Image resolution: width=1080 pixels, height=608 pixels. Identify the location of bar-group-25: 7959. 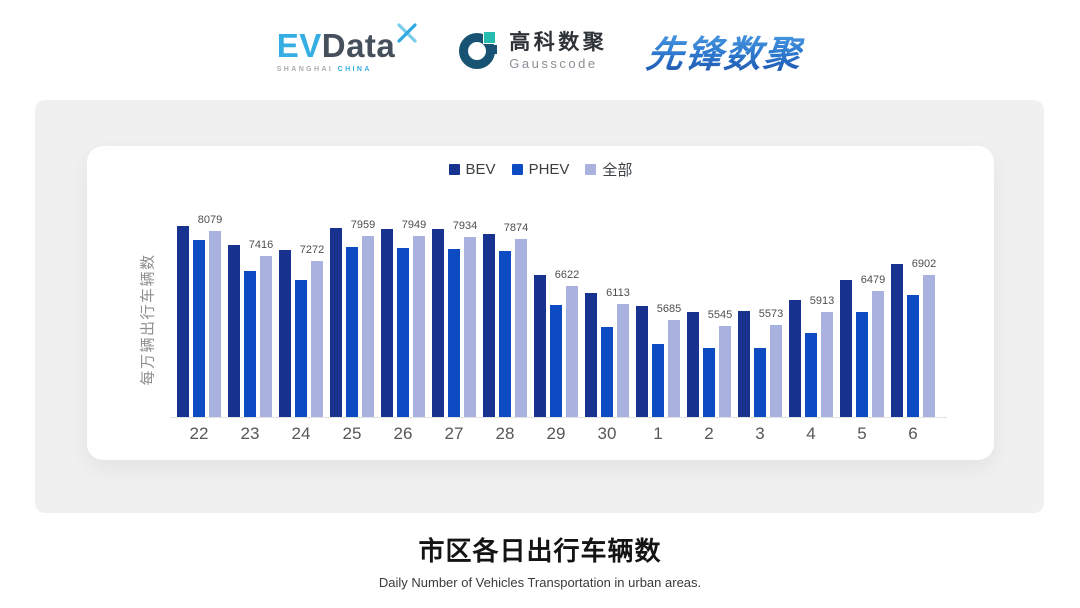
(353, 317).